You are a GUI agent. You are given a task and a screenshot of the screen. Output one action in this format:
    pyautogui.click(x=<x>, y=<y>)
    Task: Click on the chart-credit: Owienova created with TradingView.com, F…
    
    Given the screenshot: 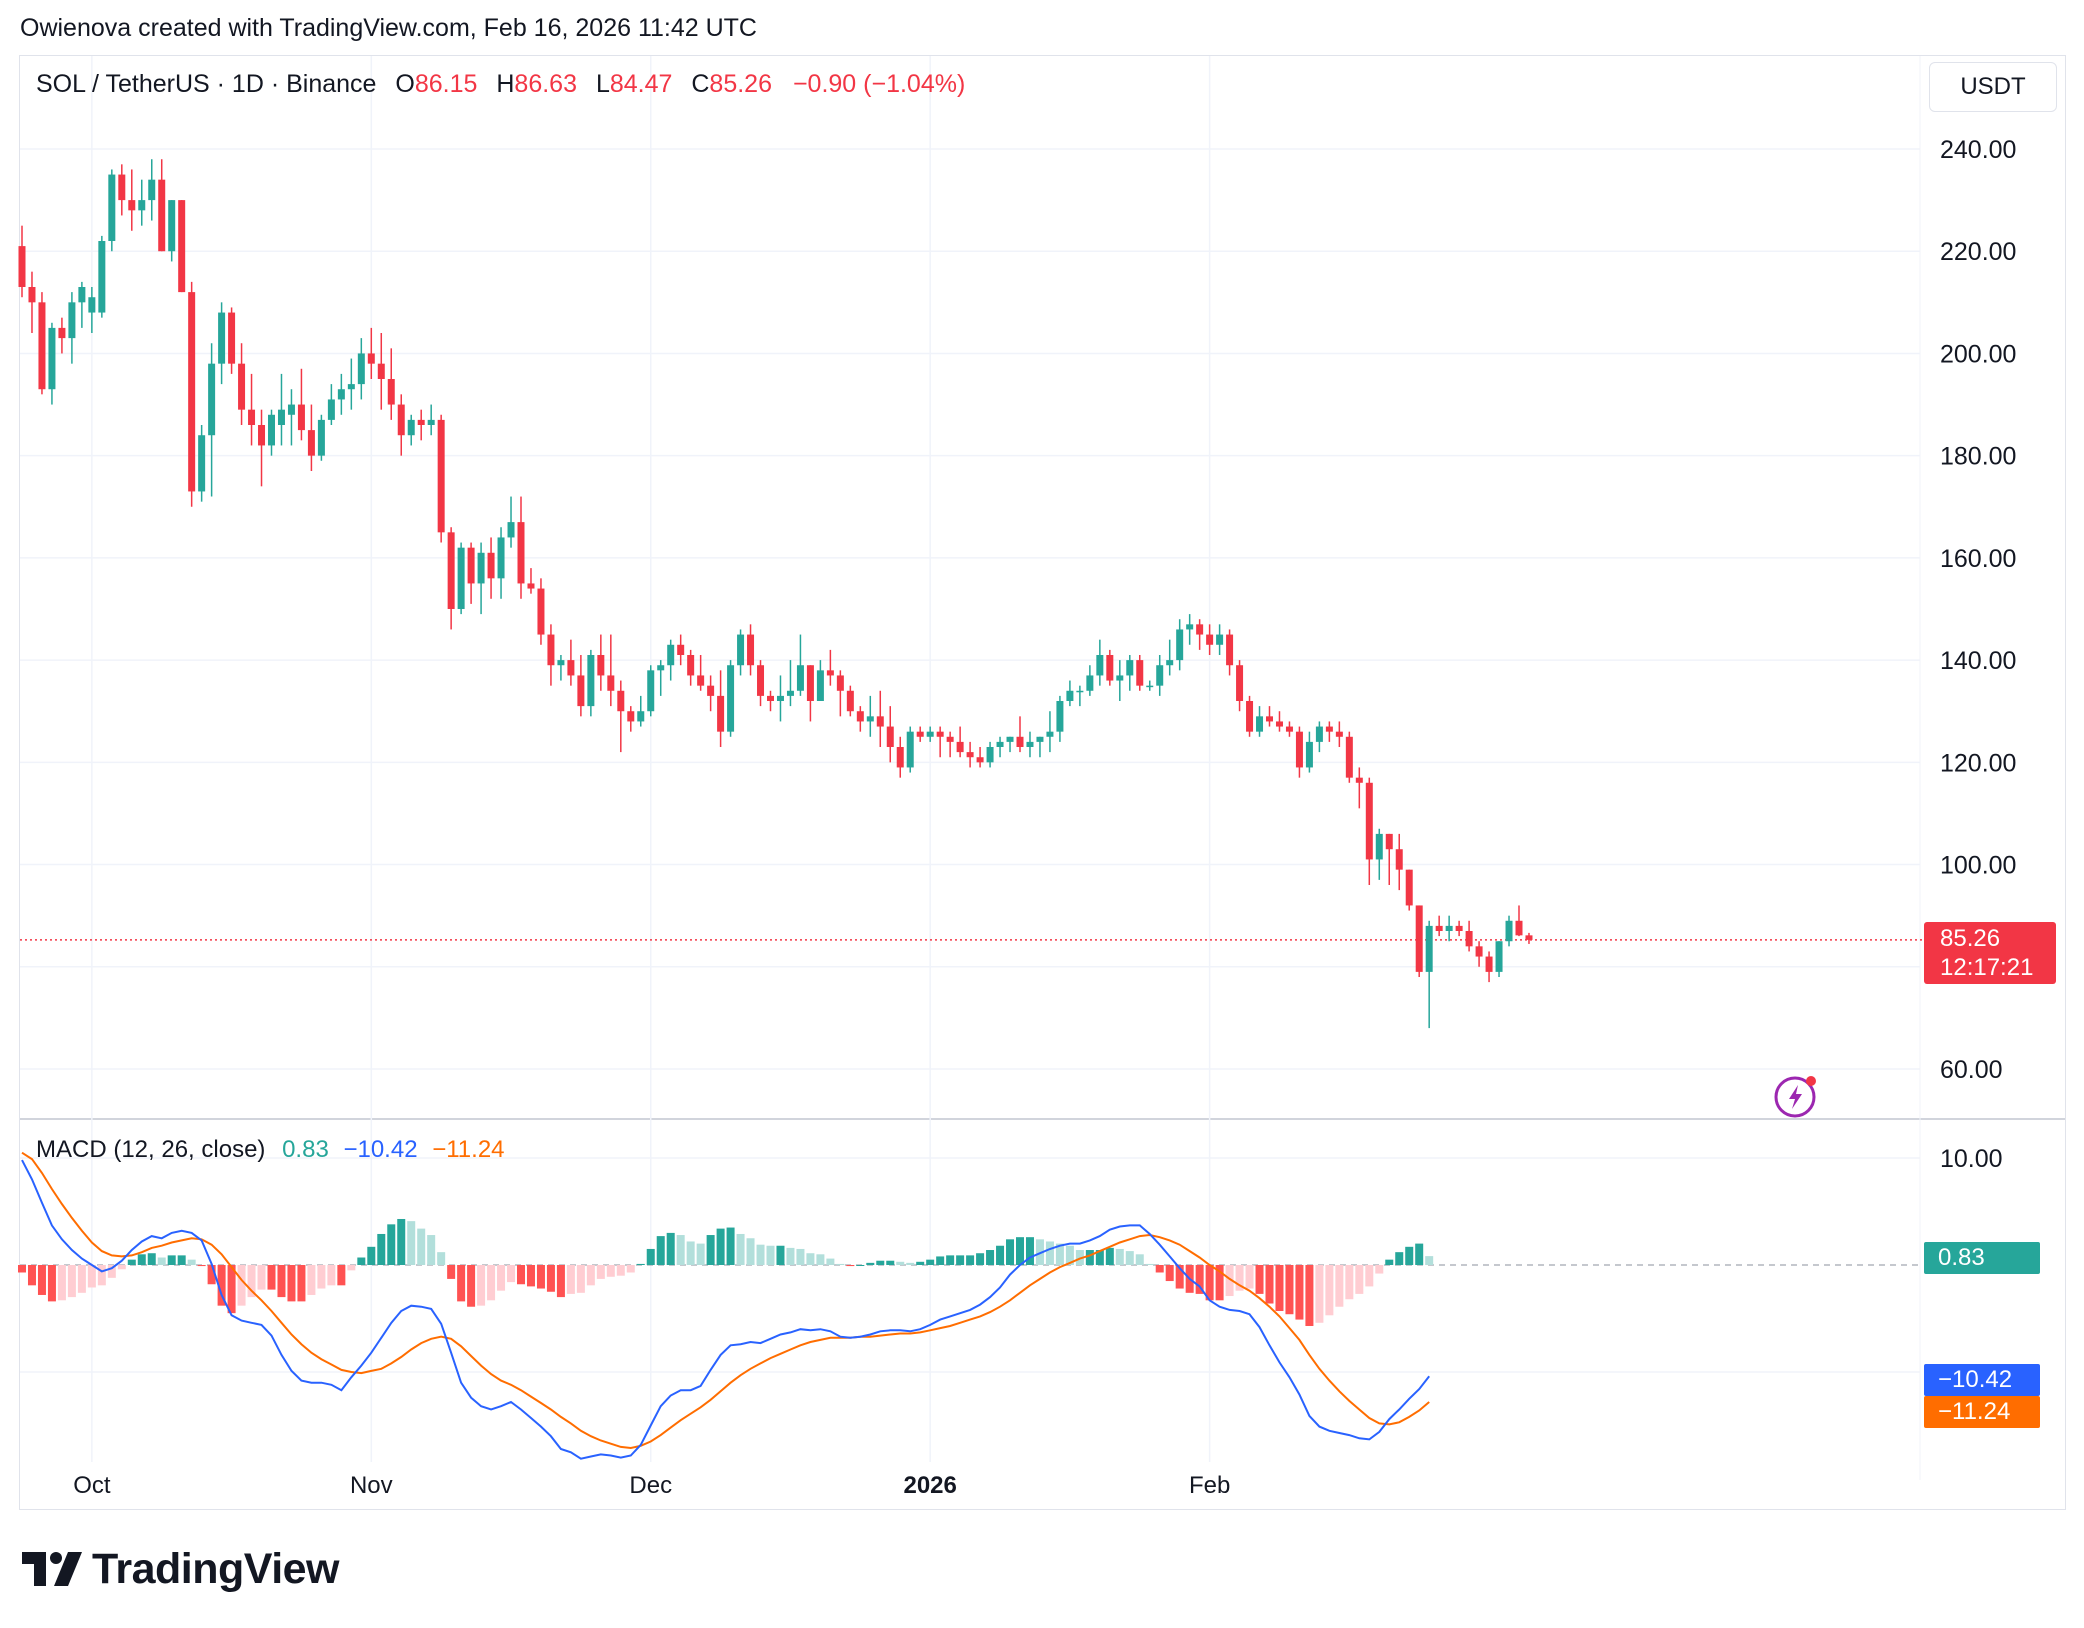 What is the action you would take?
    pyautogui.click(x=388, y=28)
    